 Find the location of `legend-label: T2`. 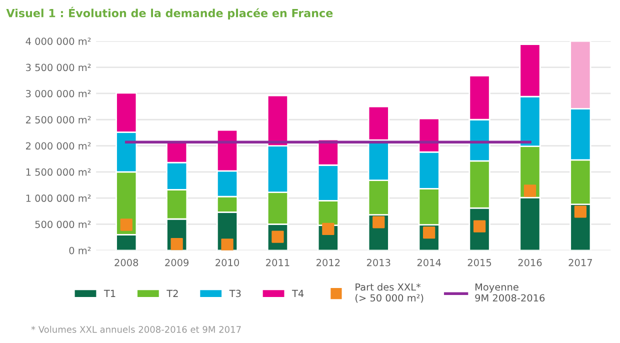

legend-label: T2 is located at coordinates (172, 293).